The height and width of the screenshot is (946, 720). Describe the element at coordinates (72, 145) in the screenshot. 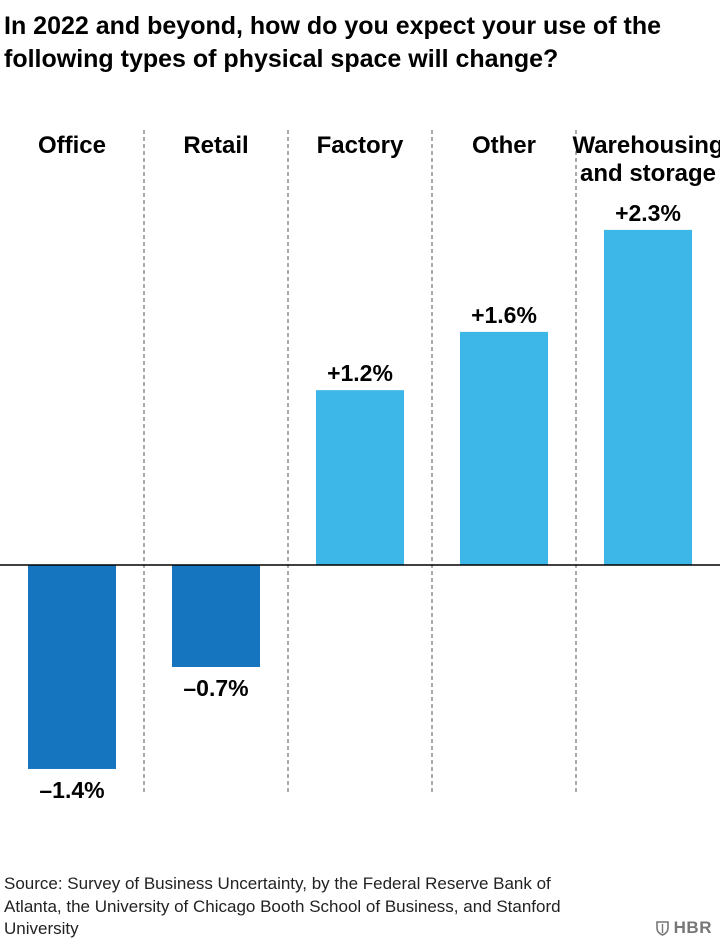

I see `category-label: Office` at that location.